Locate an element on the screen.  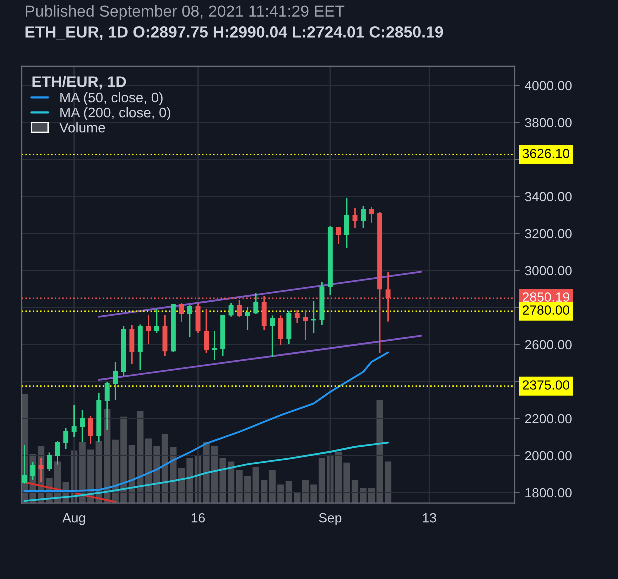
x-tick-label: Sep is located at coordinates (330, 519).